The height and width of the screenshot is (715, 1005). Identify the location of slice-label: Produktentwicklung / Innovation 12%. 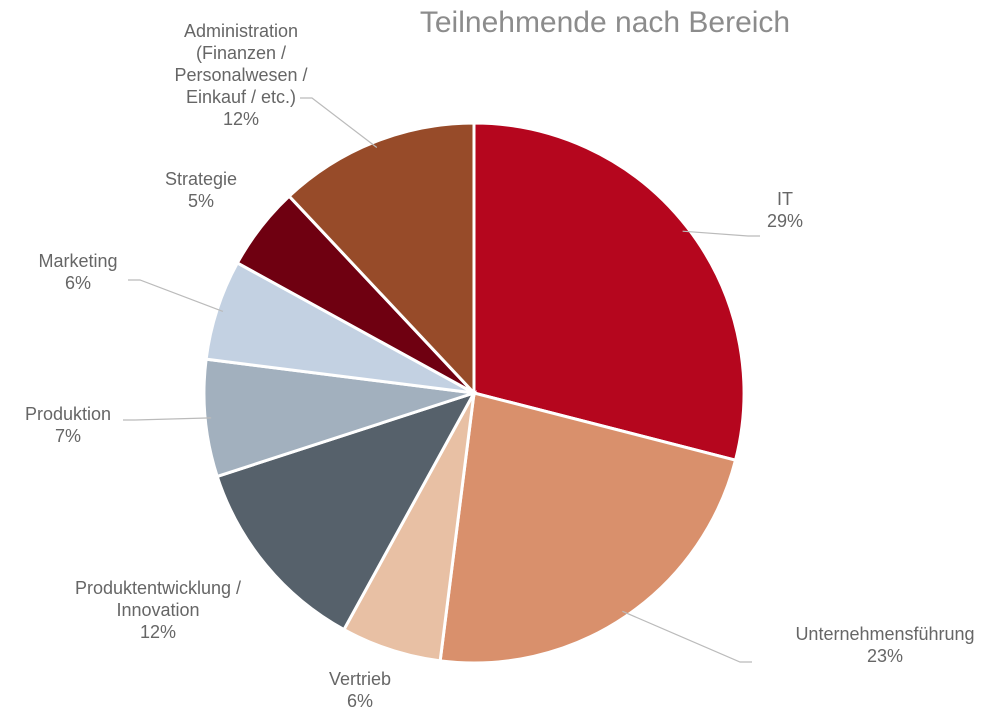
(158, 610).